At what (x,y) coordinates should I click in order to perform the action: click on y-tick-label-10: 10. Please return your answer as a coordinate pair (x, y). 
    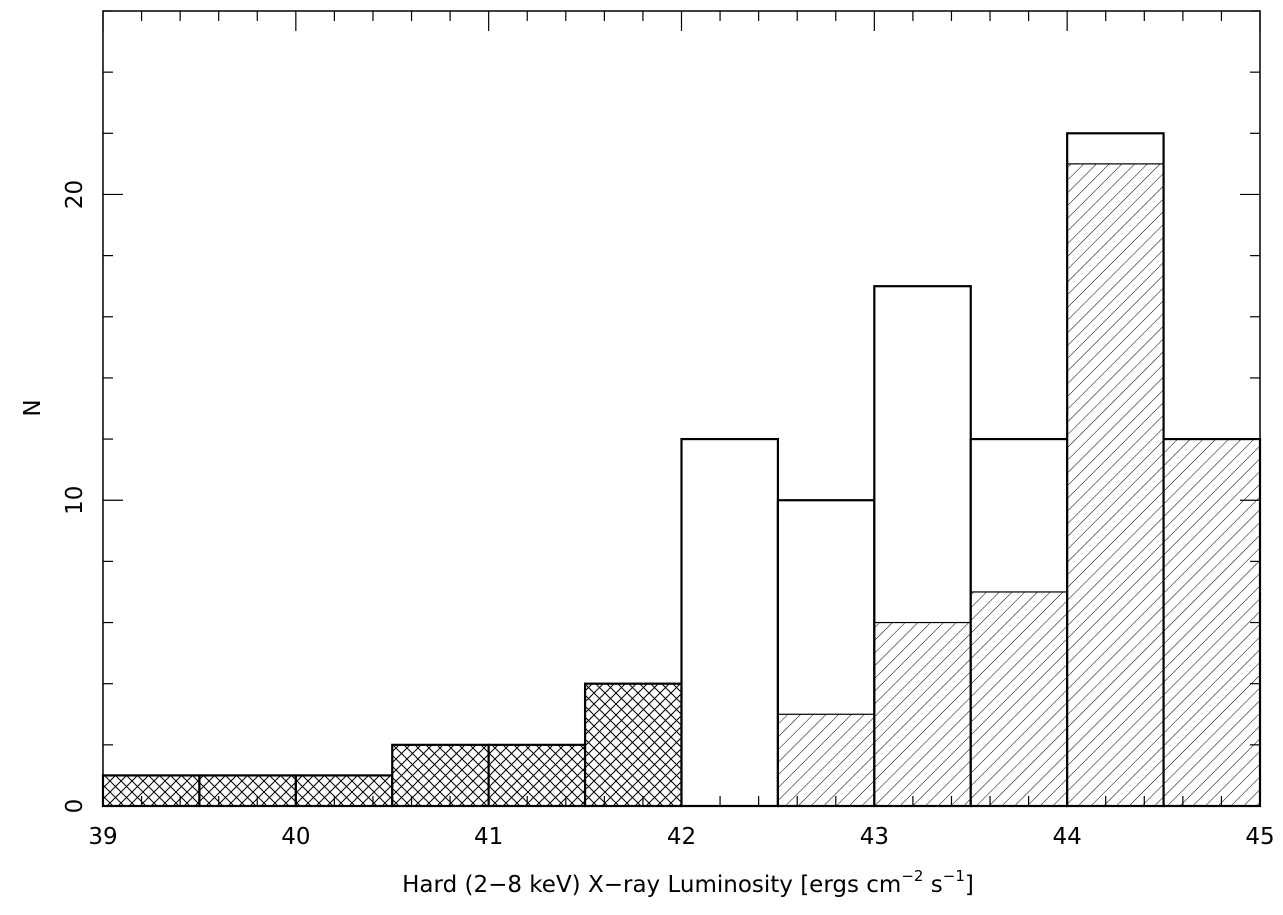
    Looking at the image, I should click on (75, 500).